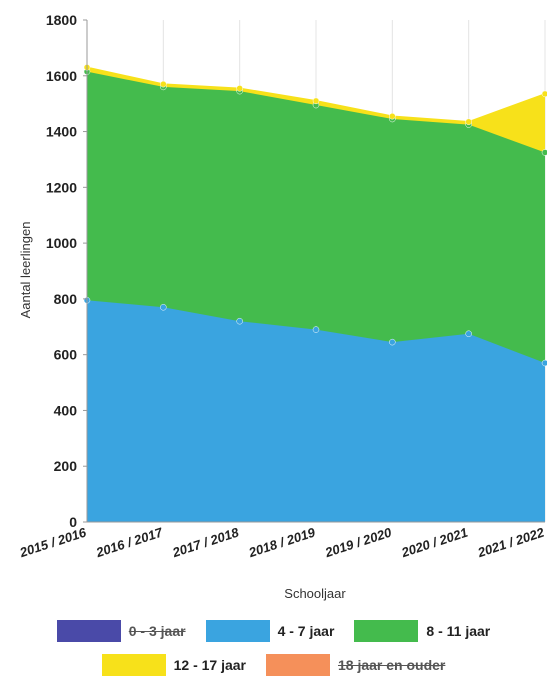 The image size is (547, 686). I want to click on legend-label-4-7-jaar: 4 - 7 jaar, so click(306, 631).